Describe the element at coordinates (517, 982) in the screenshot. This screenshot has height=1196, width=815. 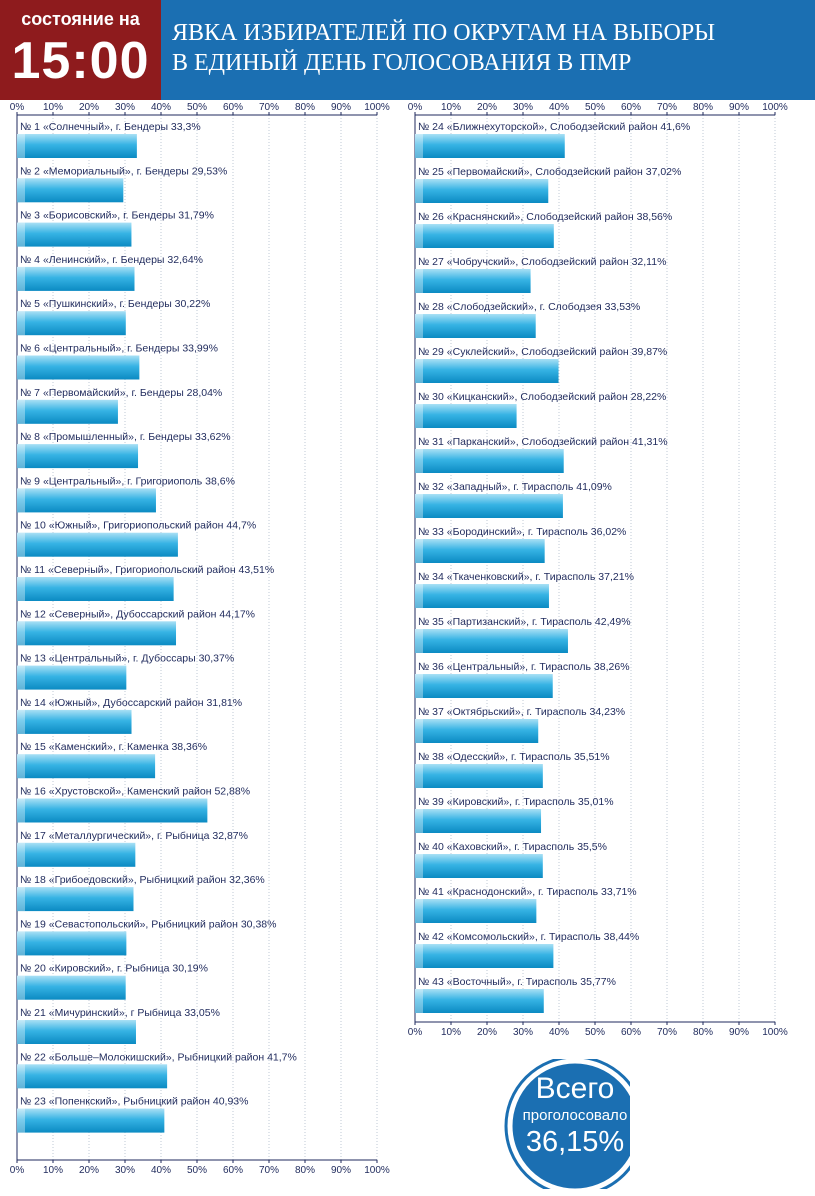
I see `bar-label-right-20: № 43 «Восточный», г. Тирасполь 35,77%` at that location.